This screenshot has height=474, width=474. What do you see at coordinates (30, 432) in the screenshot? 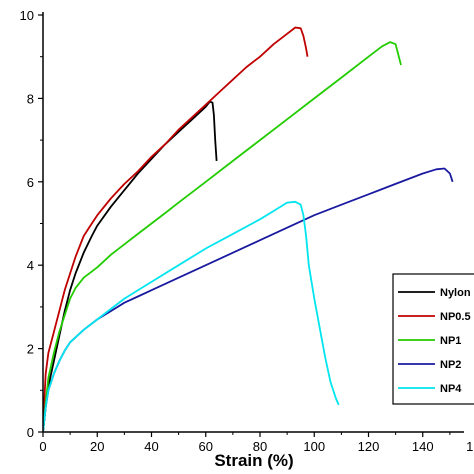
I see `y-tick-label: 0` at bounding box center [30, 432].